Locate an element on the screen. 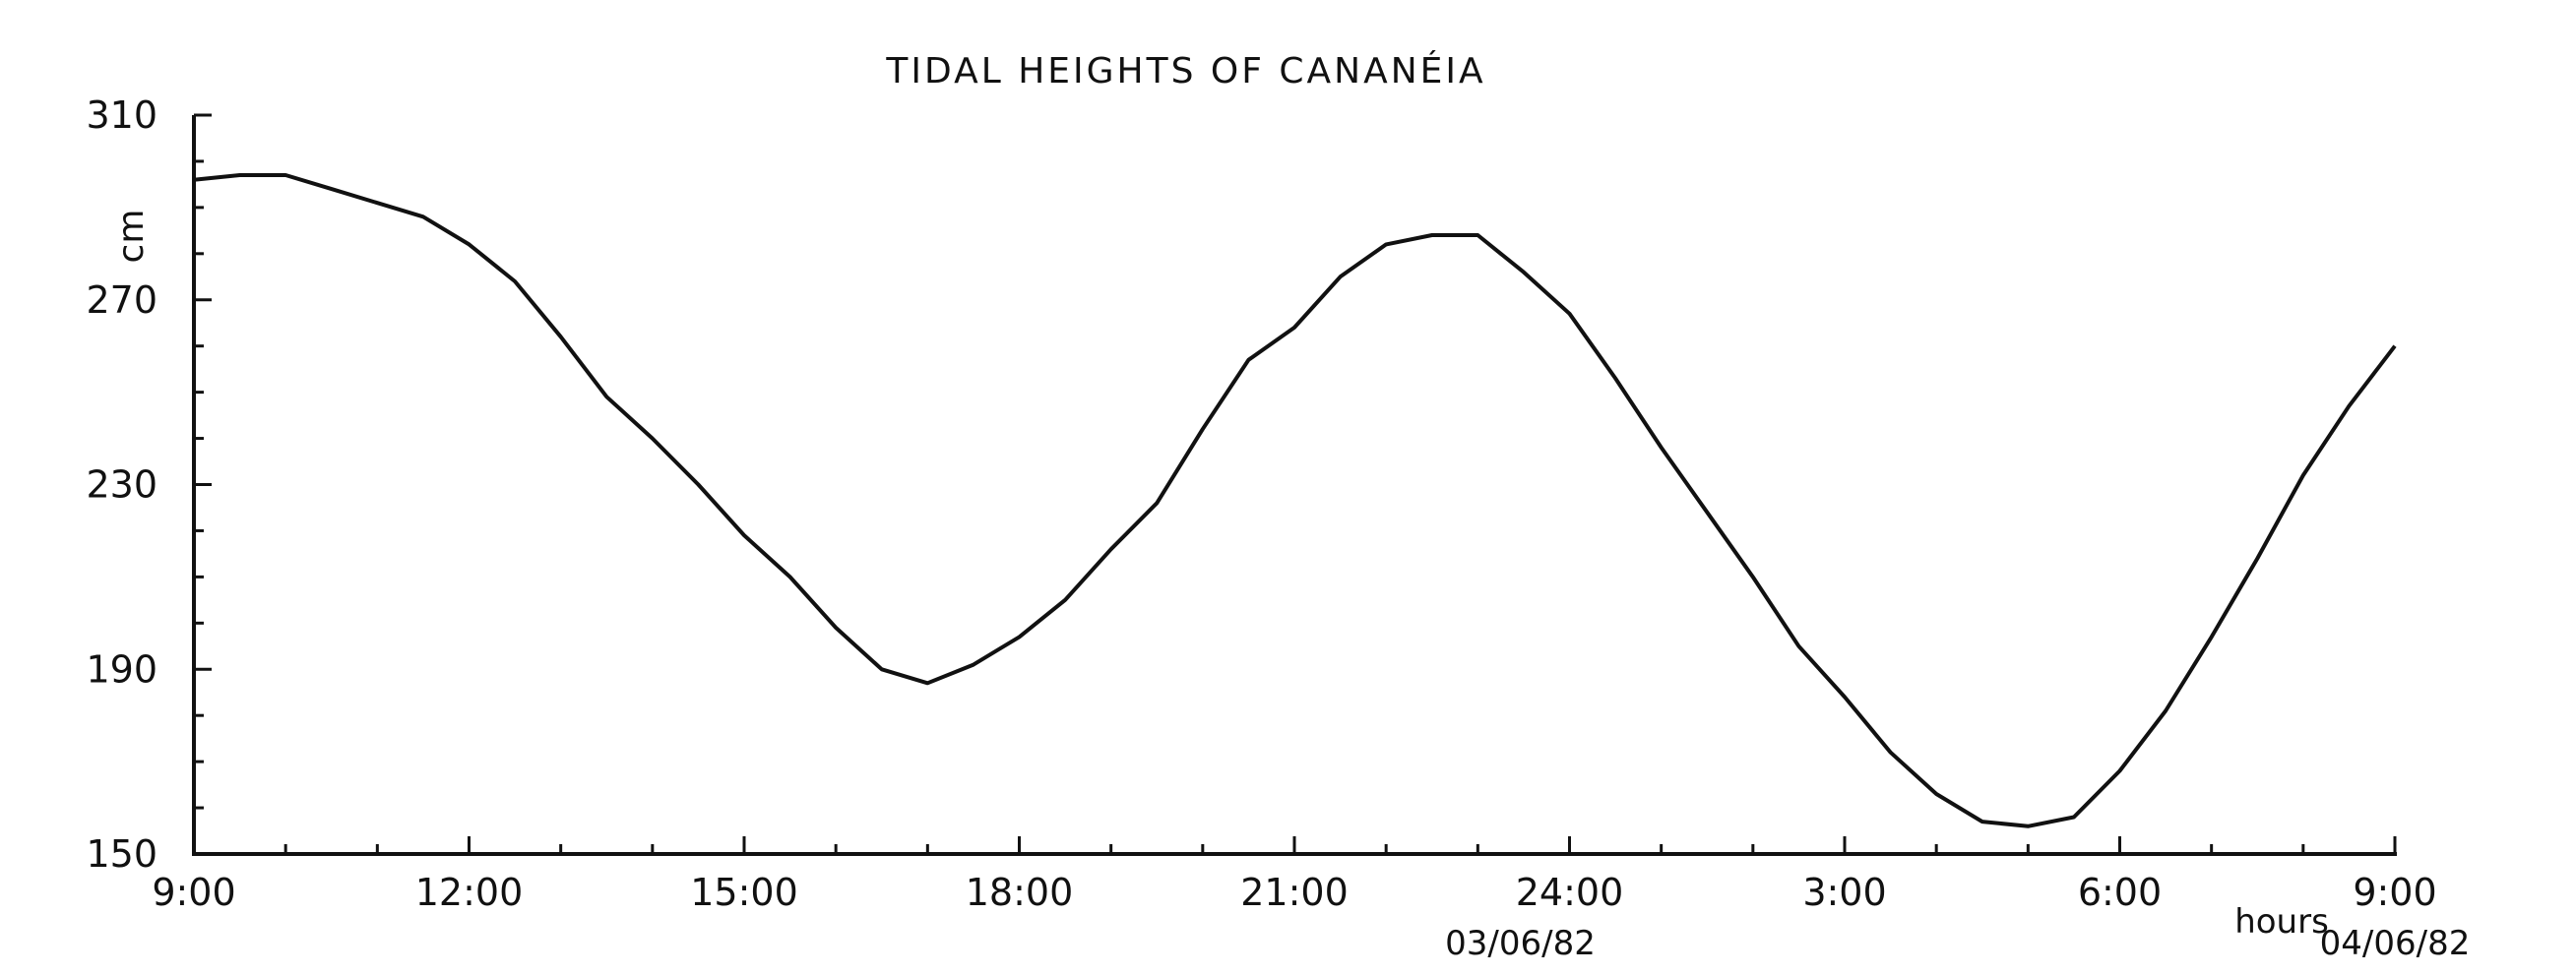 This screenshot has width=2576, height=976. date-label: 03/06/82 is located at coordinates (1520, 944).